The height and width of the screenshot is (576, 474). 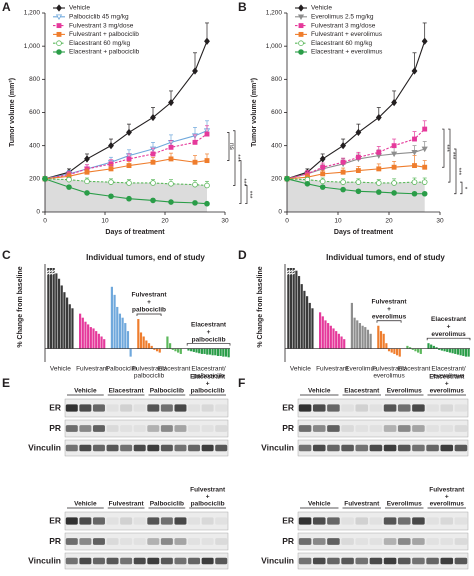 What do you see at coordinates (414, 369) in the screenshot?
I see `group-label: Elacestrant` at bounding box center [414, 369].